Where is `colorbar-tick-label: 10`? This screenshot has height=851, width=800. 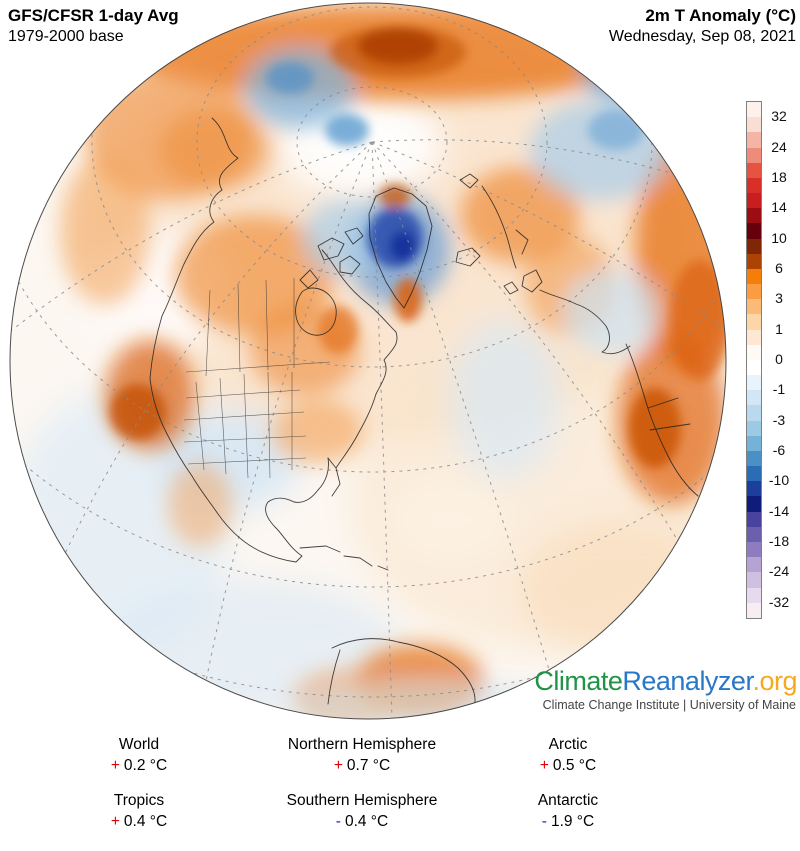
colorbar-tick-label: 10 is located at coordinates (779, 237).